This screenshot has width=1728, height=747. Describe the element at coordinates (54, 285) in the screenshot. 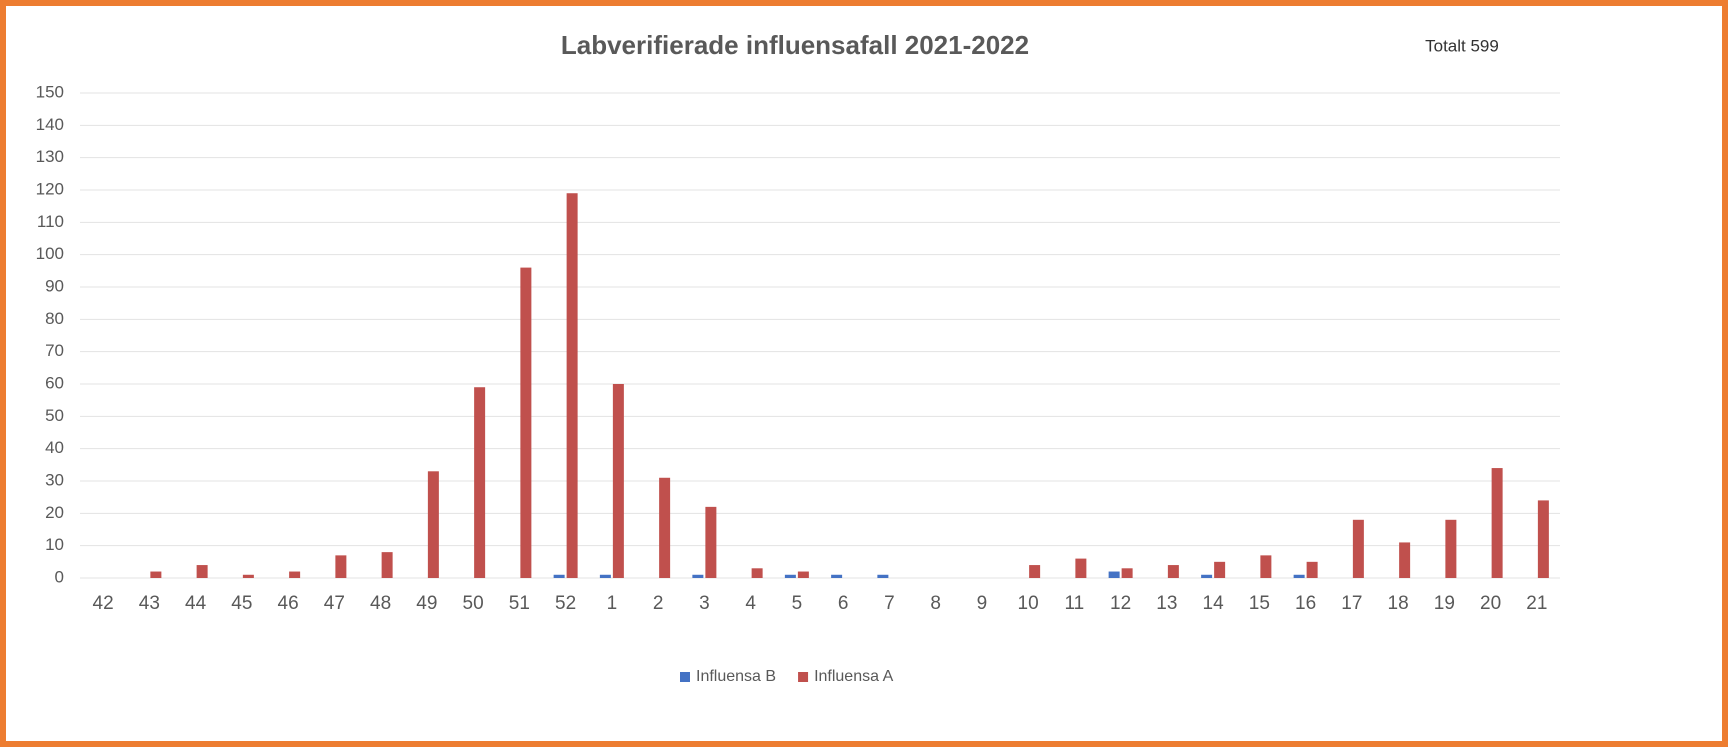

I see `y-tick-label: 90` at that location.